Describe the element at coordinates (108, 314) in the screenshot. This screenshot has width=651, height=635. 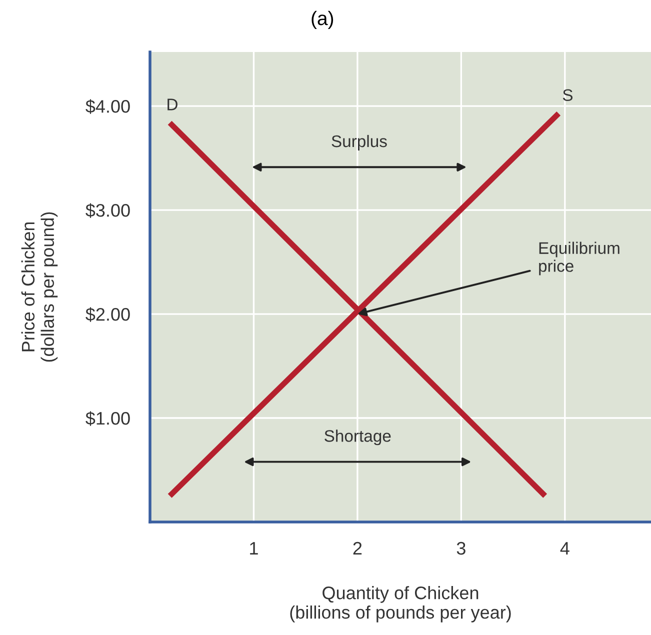
I see `y-tick-label: $2.00` at that location.